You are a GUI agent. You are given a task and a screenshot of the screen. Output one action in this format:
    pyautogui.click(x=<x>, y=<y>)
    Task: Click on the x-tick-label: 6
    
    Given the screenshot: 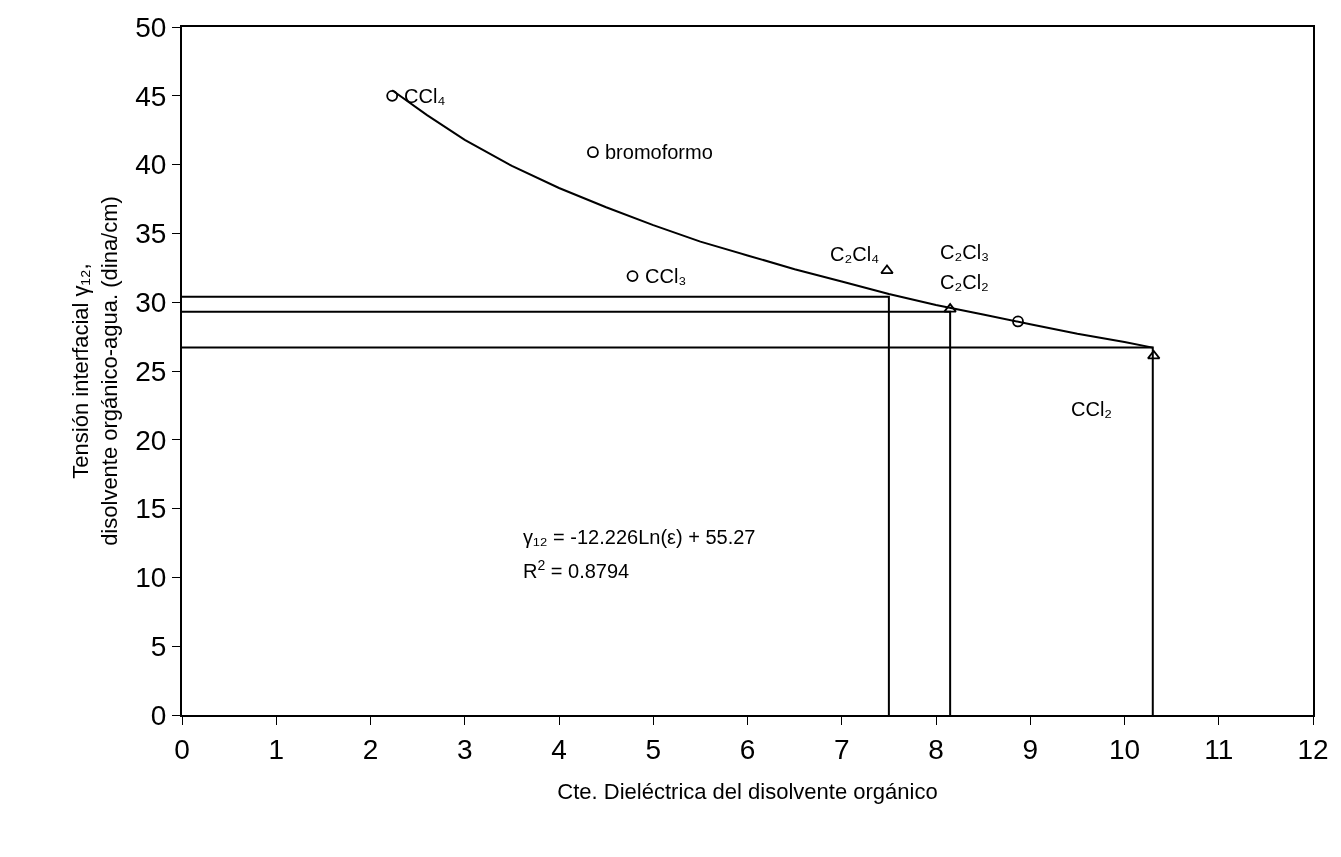 What is the action you would take?
    pyautogui.click(x=747, y=749)
    